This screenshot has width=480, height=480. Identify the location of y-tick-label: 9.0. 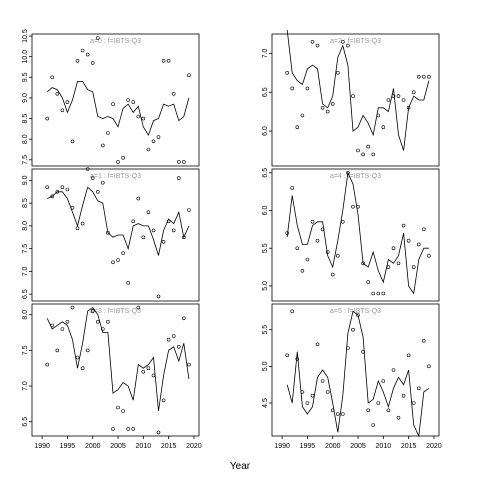
(25, 98).